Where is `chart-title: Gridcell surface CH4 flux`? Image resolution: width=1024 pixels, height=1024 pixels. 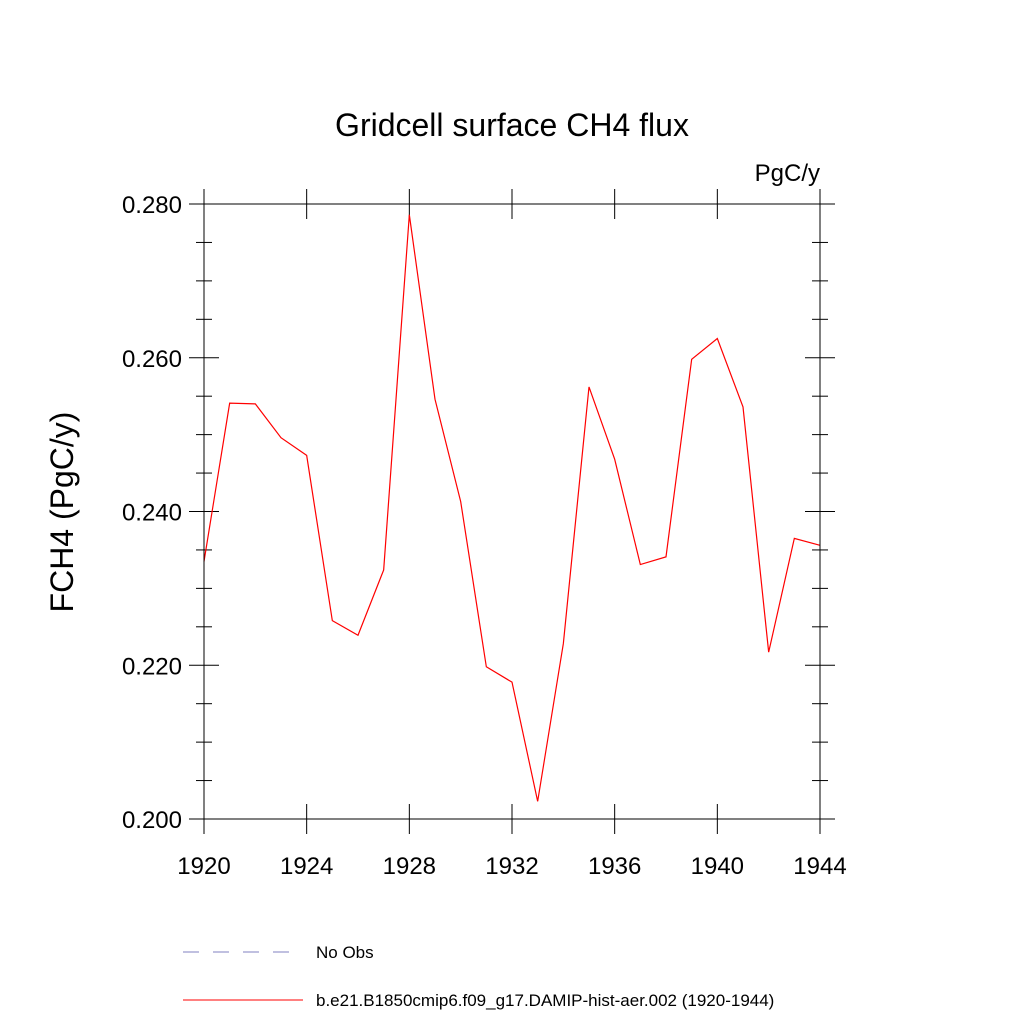
chart-title: Gridcell surface CH4 flux is located at coordinates (512, 125).